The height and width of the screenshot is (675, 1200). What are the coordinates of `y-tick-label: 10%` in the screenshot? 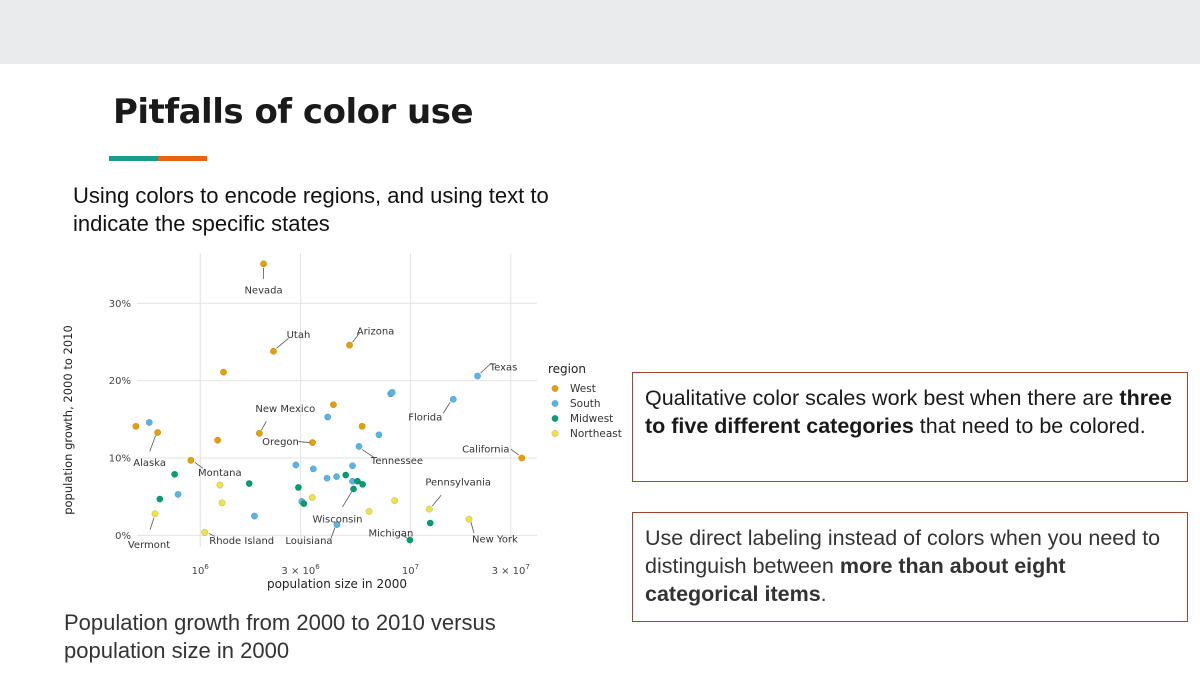 It's located at (120, 459).